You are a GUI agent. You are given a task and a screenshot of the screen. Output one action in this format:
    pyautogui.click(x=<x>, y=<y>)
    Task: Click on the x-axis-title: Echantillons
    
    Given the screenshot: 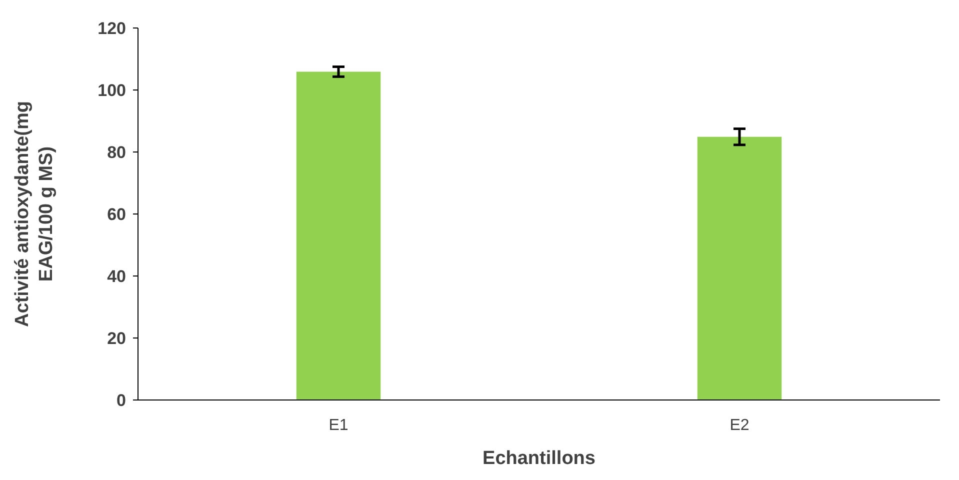 What is the action you would take?
    pyautogui.click(x=539, y=458)
    